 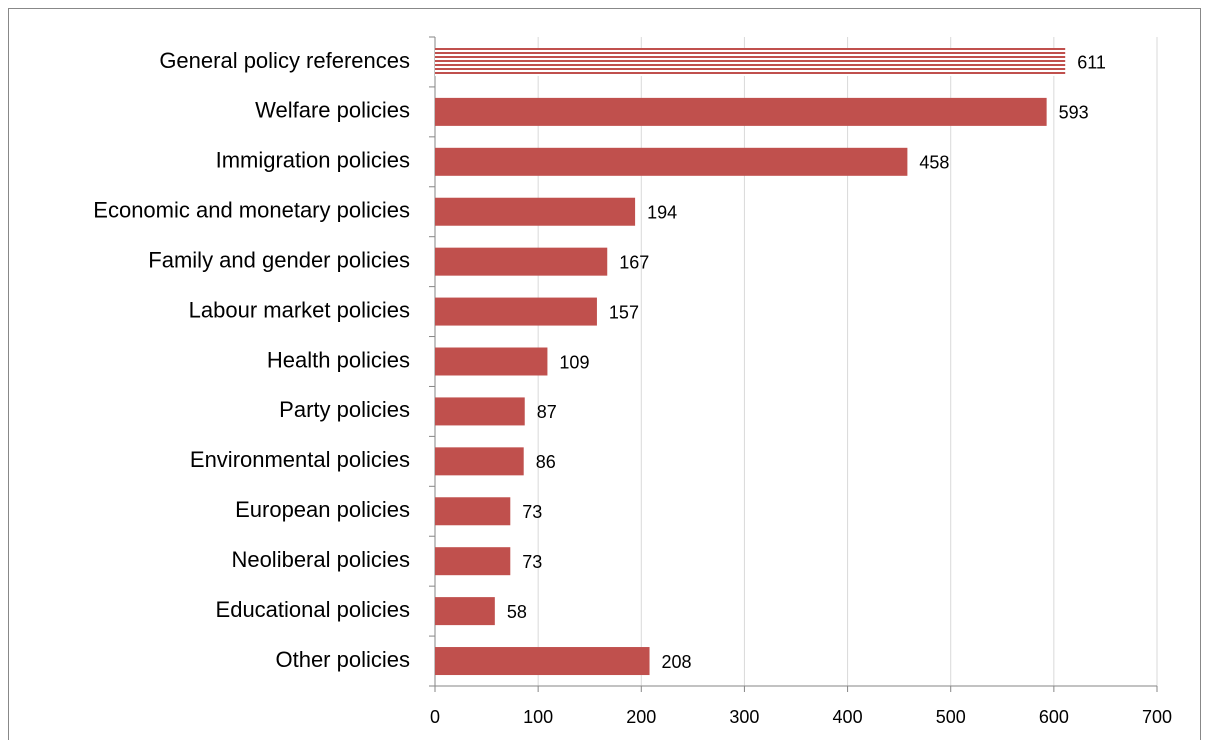 I want to click on y-tick-label: Immigration policies, so click(x=313, y=160).